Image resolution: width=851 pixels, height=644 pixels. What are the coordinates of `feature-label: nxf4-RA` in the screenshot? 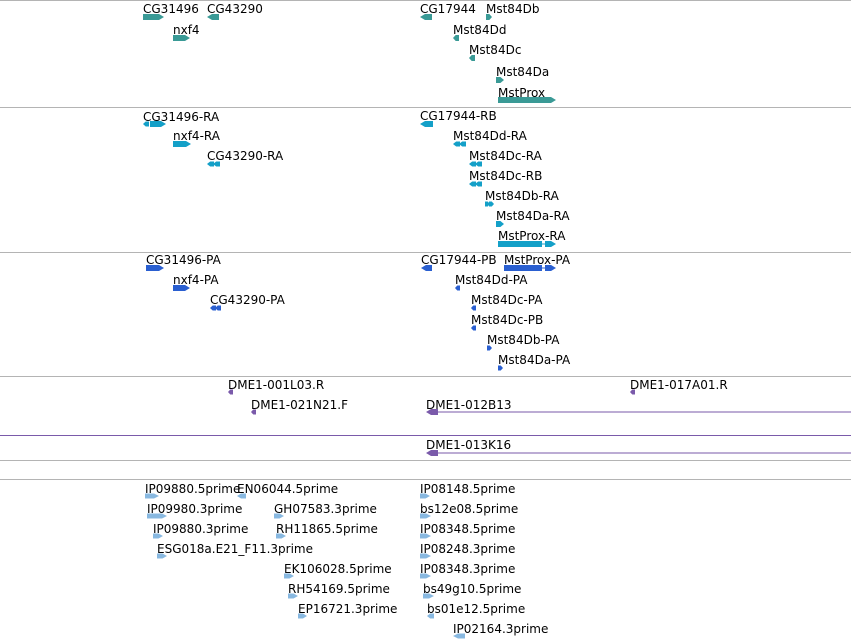 It's located at (197, 136).